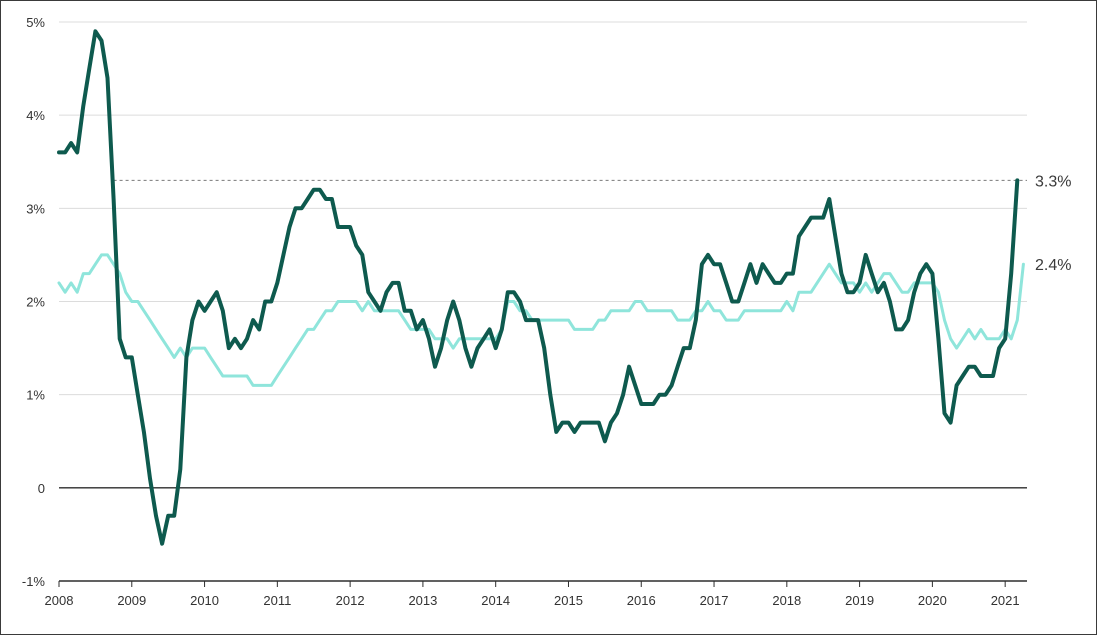 The height and width of the screenshot is (636, 1097). I want to click on series-end-label-1: 3.3%, so click(1053, 181).